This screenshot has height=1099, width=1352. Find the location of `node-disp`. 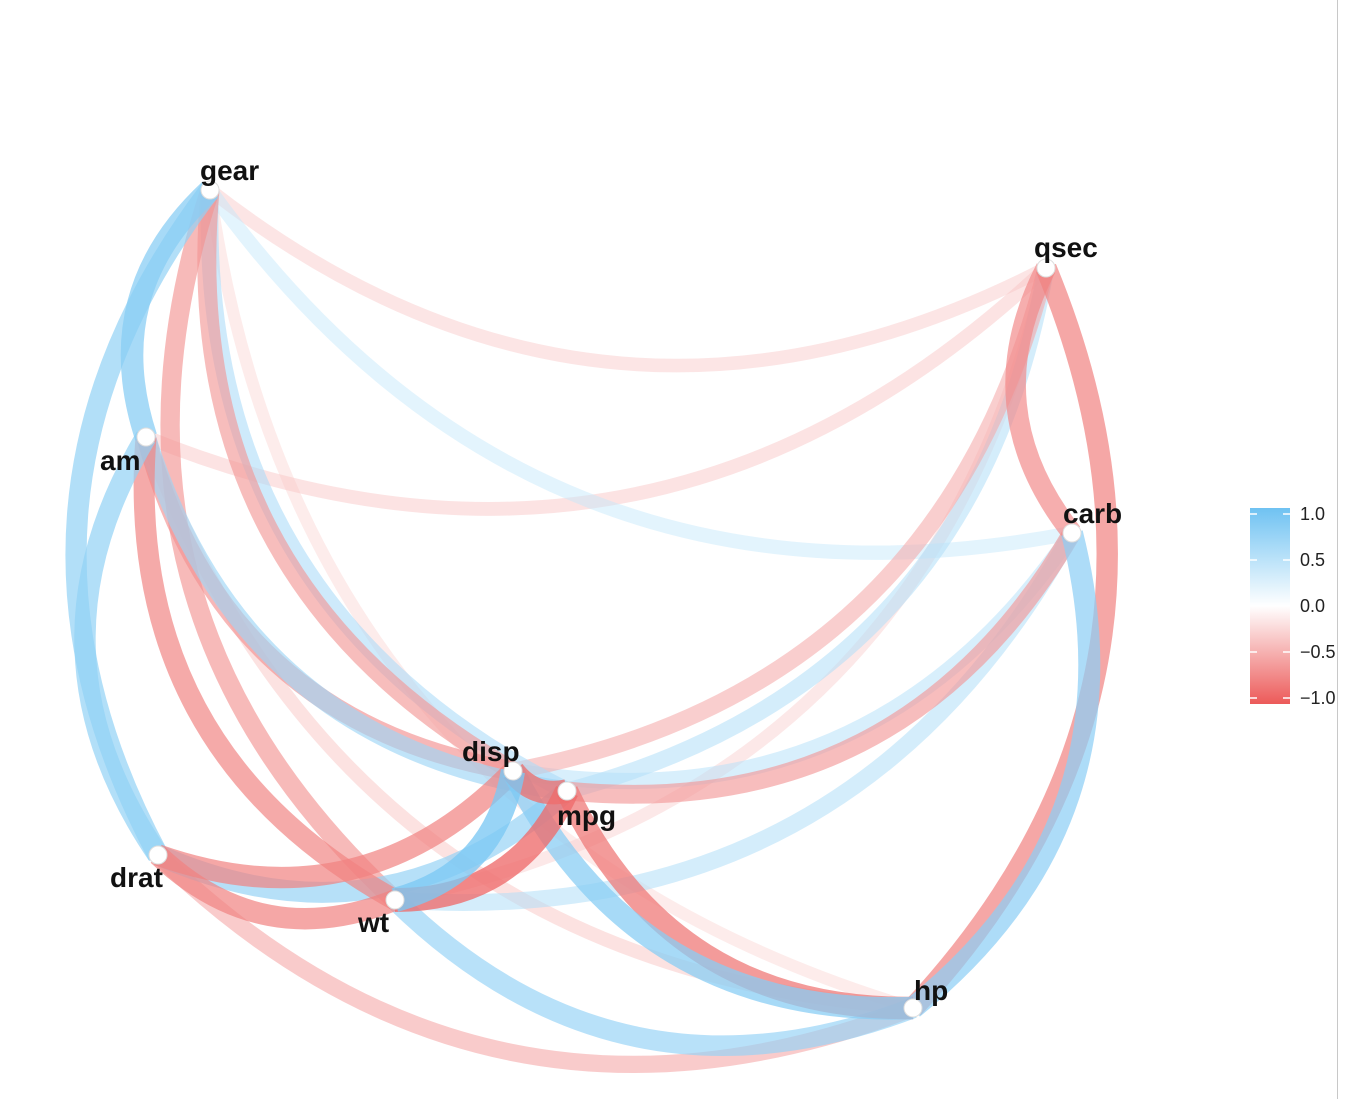

node-disp is located at coordinates (513, 771).